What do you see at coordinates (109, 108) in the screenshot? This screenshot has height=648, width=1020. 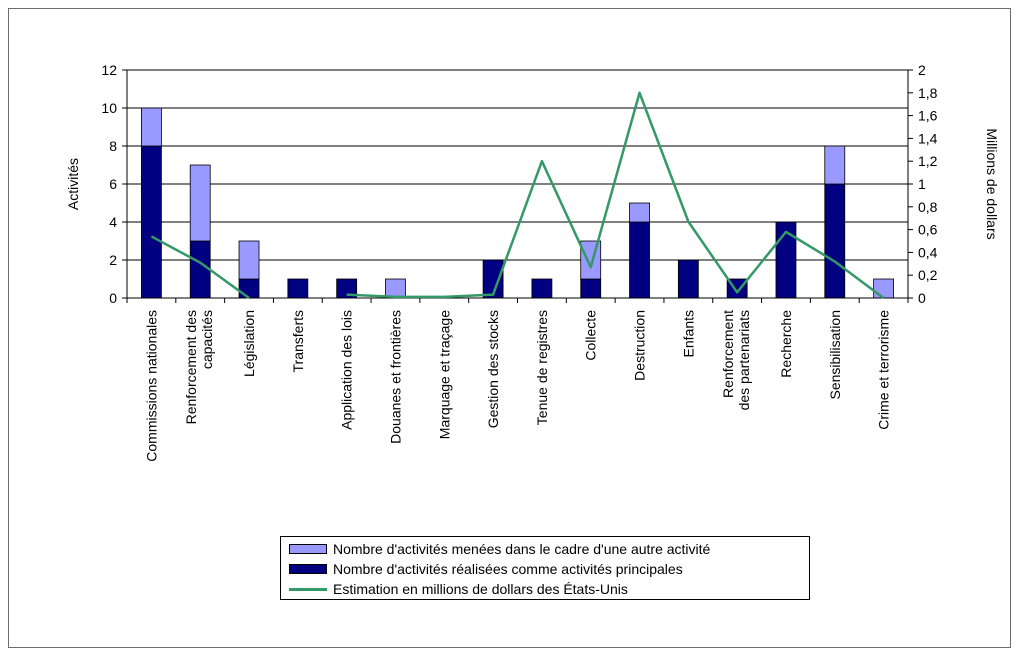 I see `y-tick-label-left: 10` at bounding box center [109, 108].